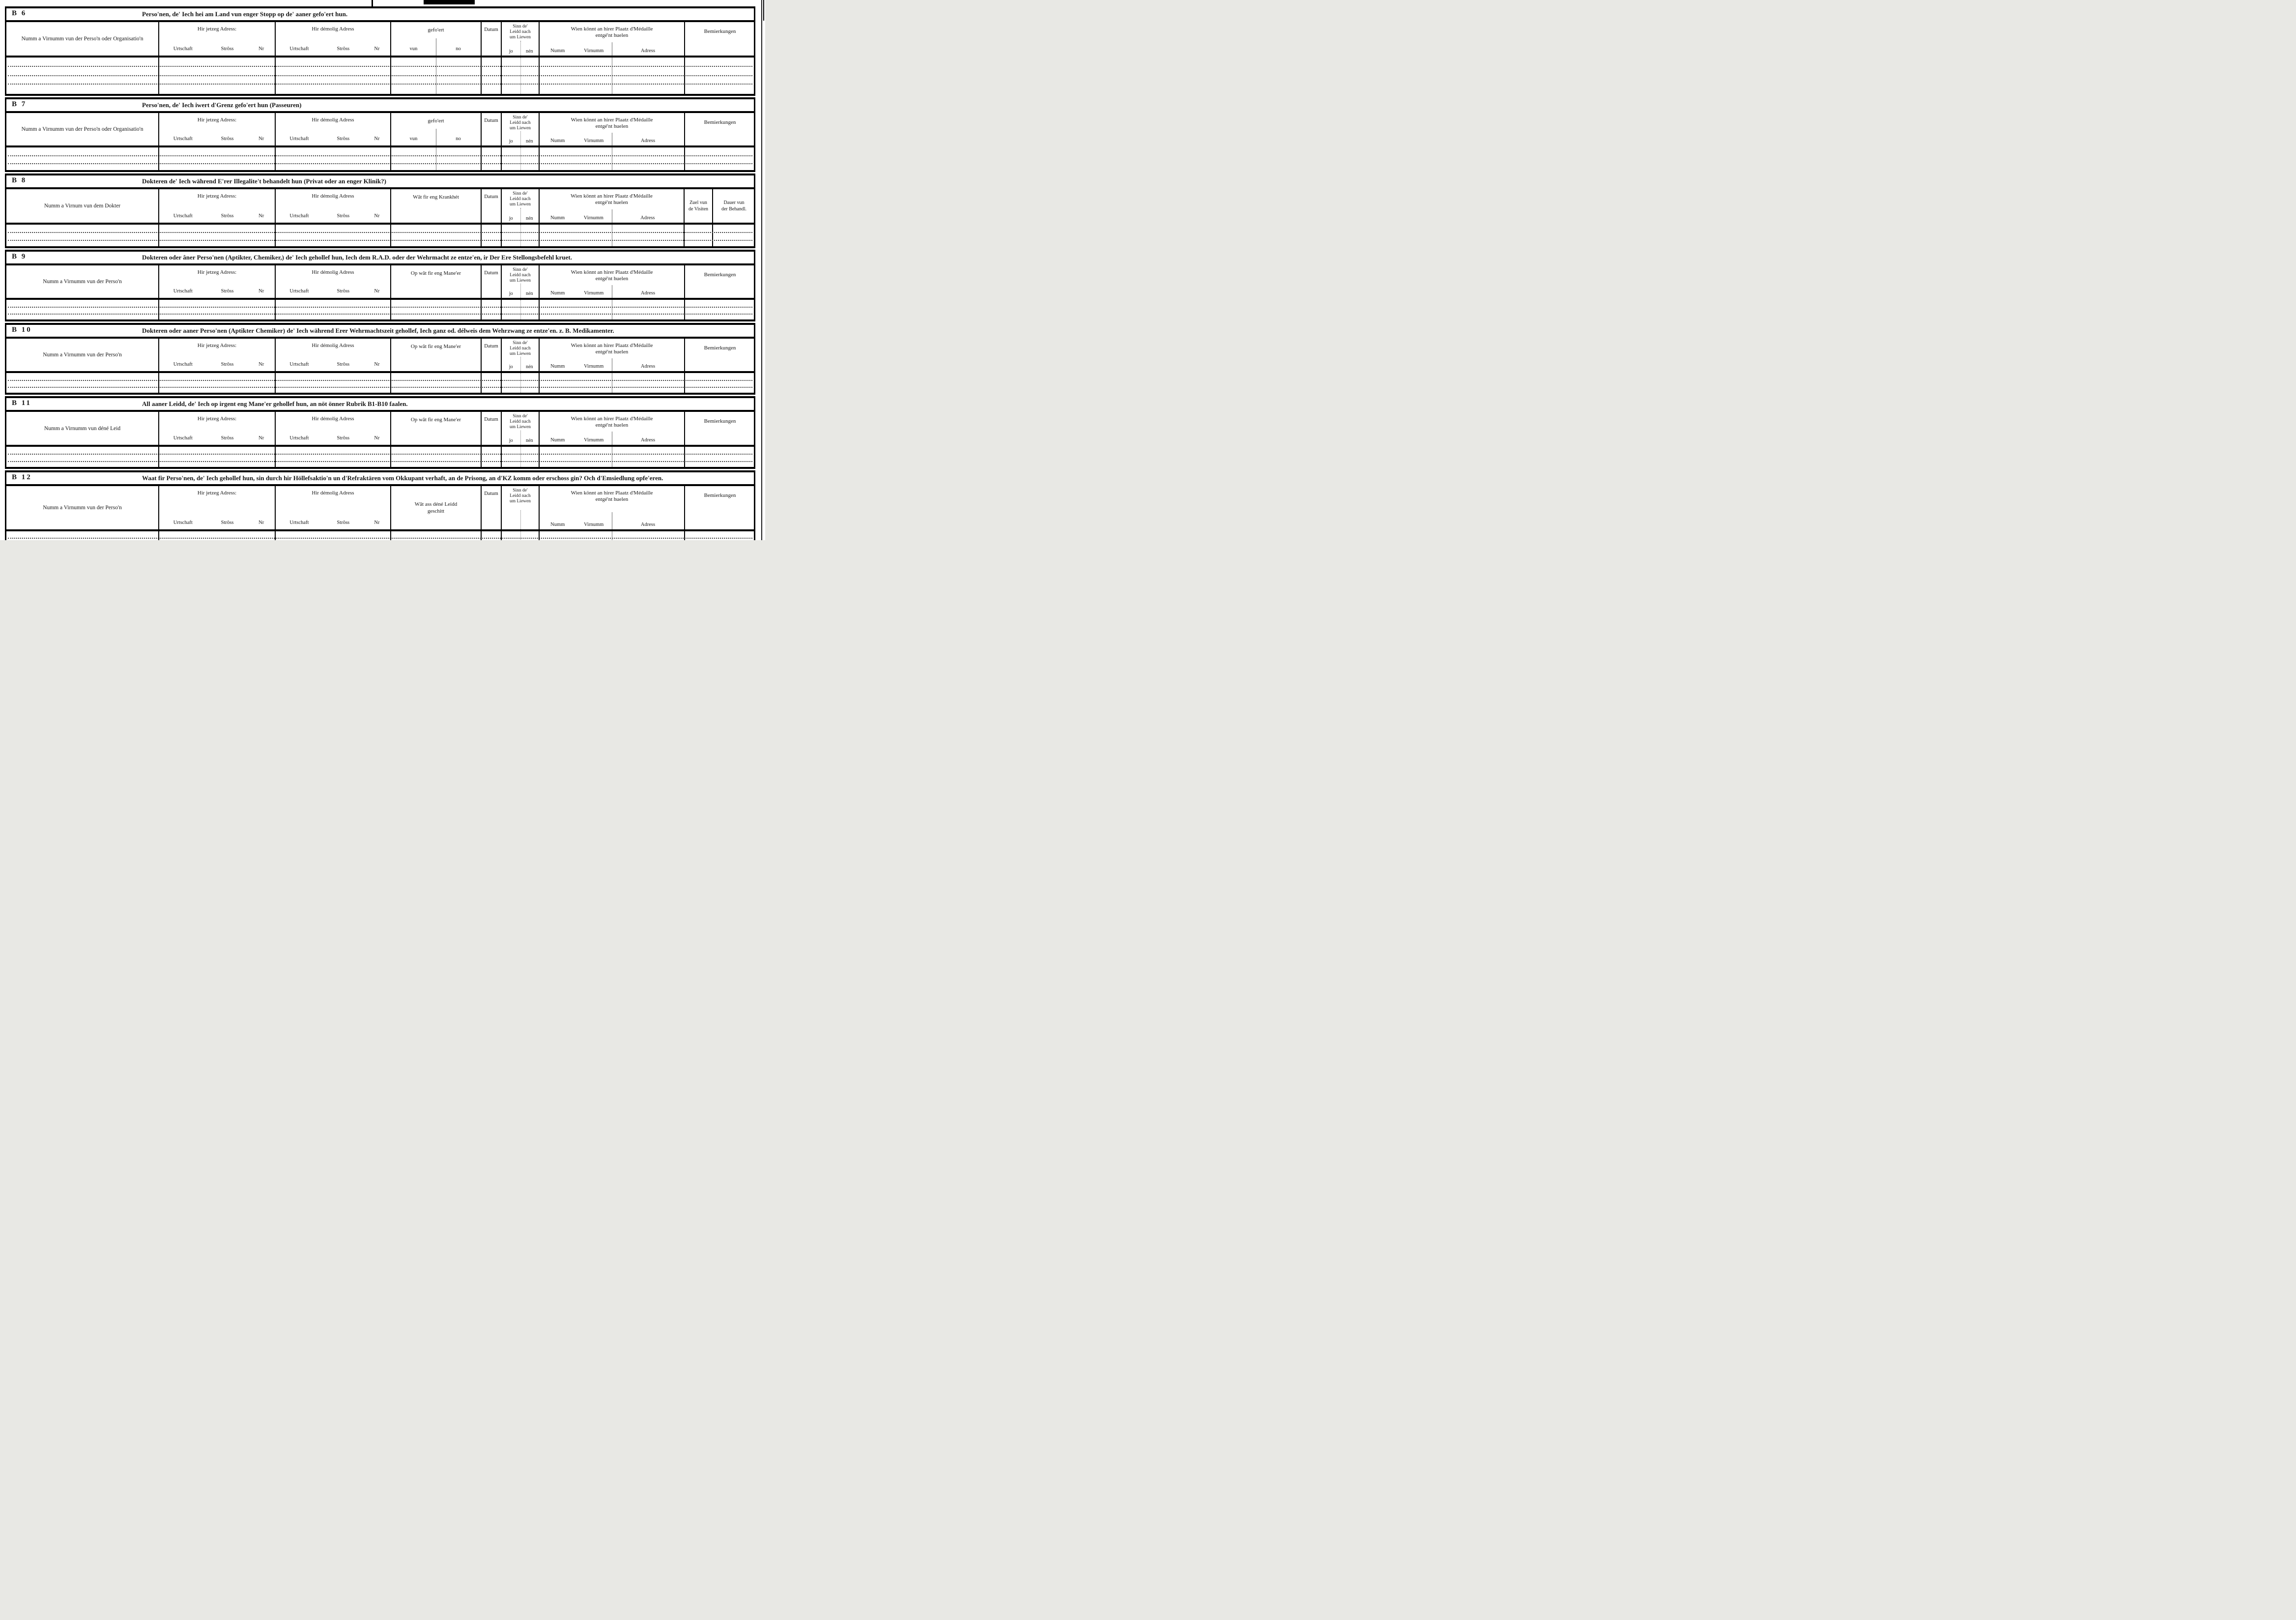  What do you see at coordinates (20, 13) in the screenshot?
I see `section-code: B 6` at bounding box center [20, 13].